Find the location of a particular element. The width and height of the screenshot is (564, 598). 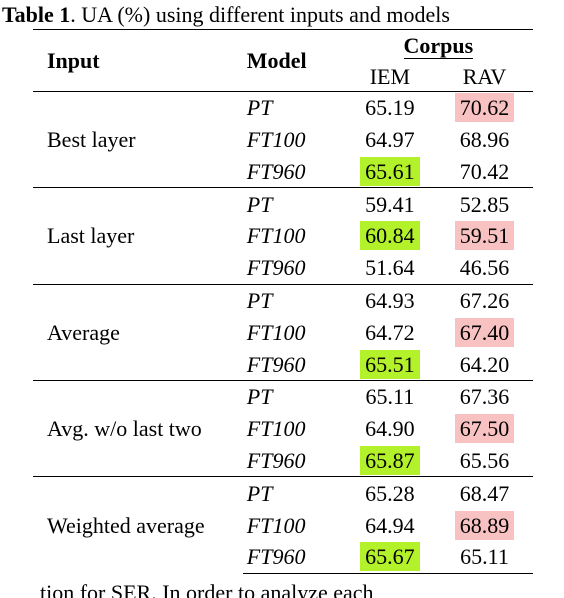

table-row: FT960 65.67 65.11 is located at coordinates (283, 557).